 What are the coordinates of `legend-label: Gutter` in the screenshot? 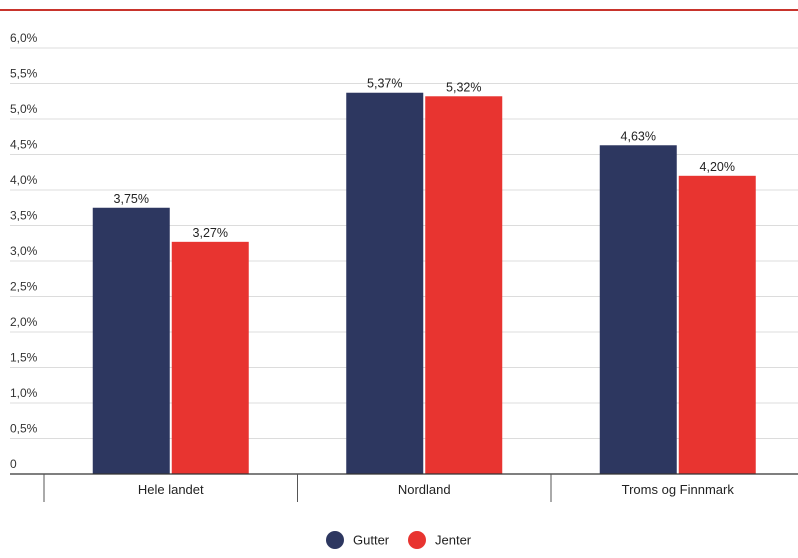 It's located at (371, 540).